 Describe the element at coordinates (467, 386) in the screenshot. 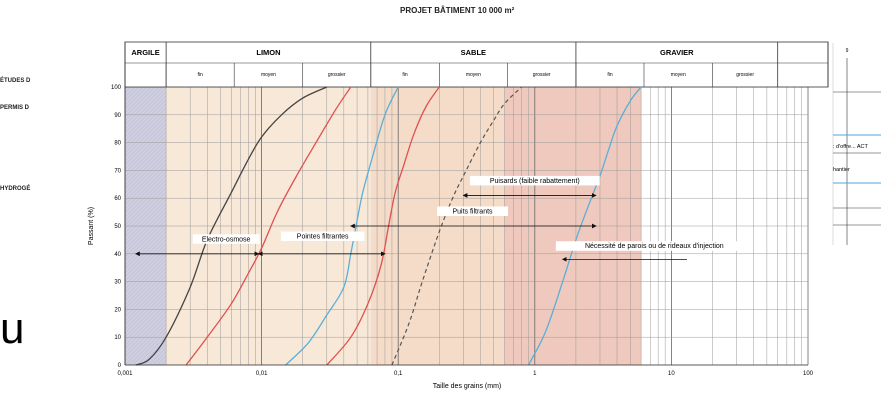

I see `x-axis-label: Taille des grains (mm)` at that location.